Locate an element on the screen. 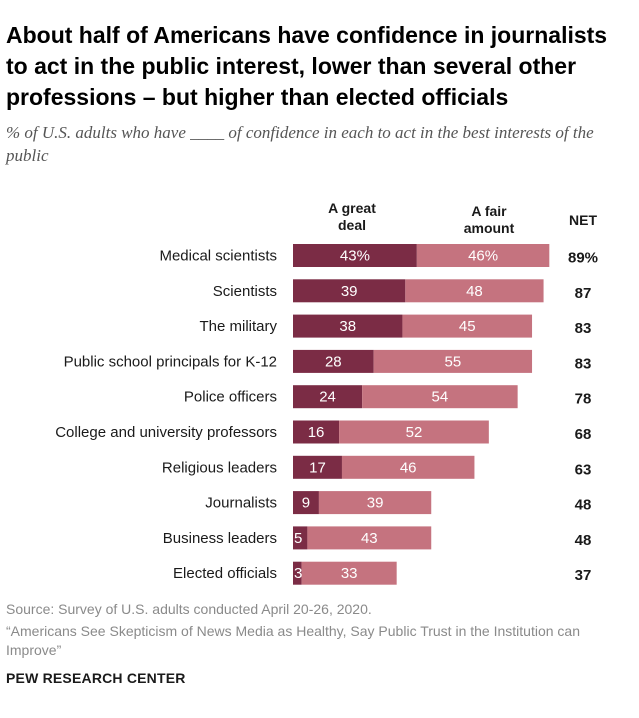  bar-row: Elected officials 3 33 37 is located at coordinates (382, 573).